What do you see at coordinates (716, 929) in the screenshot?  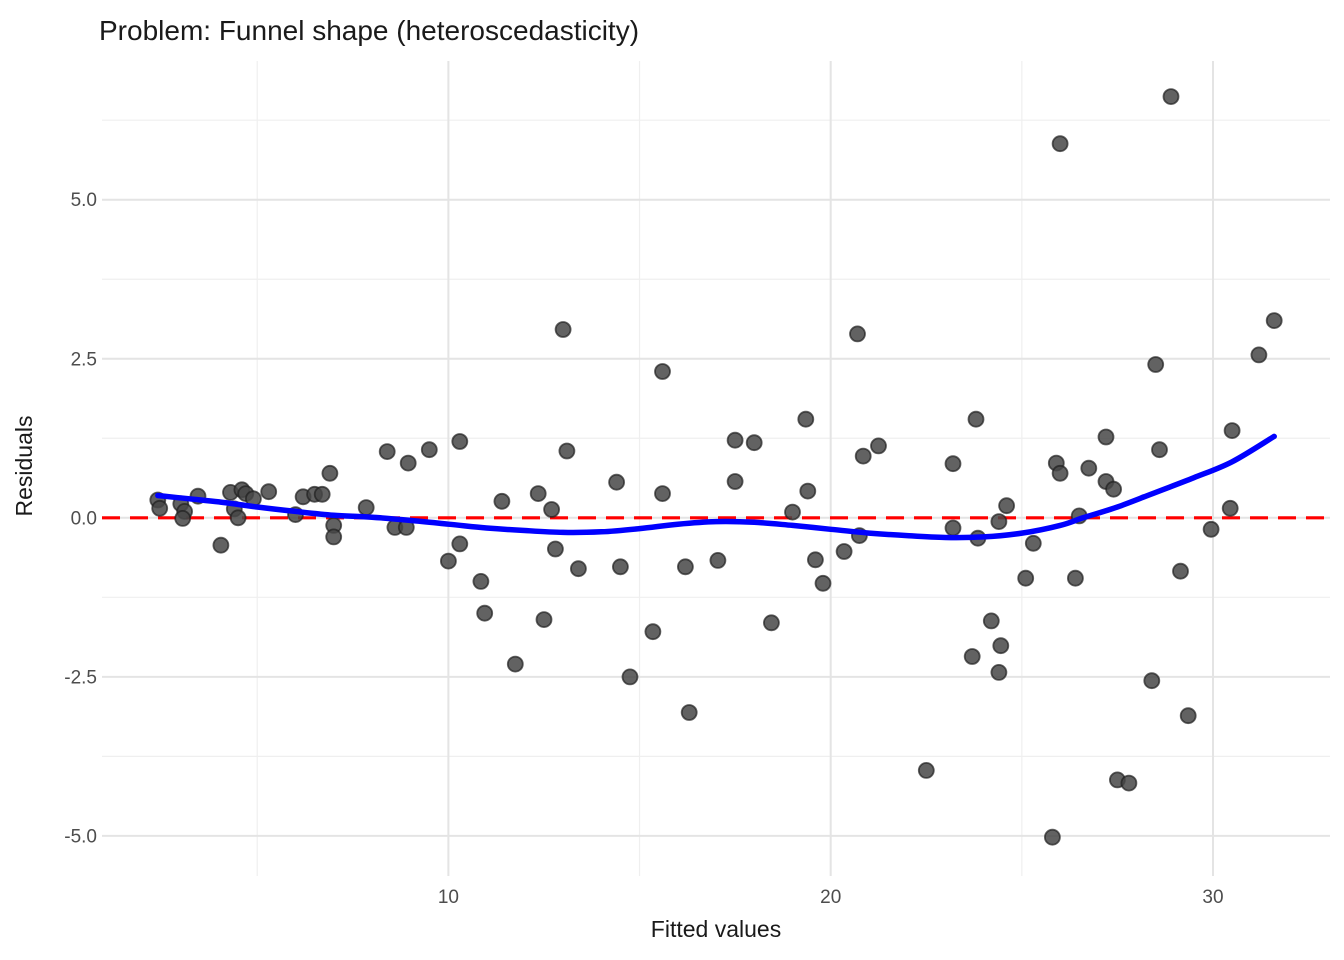 I see `x-axis-title: Fitted values` at bounding box center [716, 929].